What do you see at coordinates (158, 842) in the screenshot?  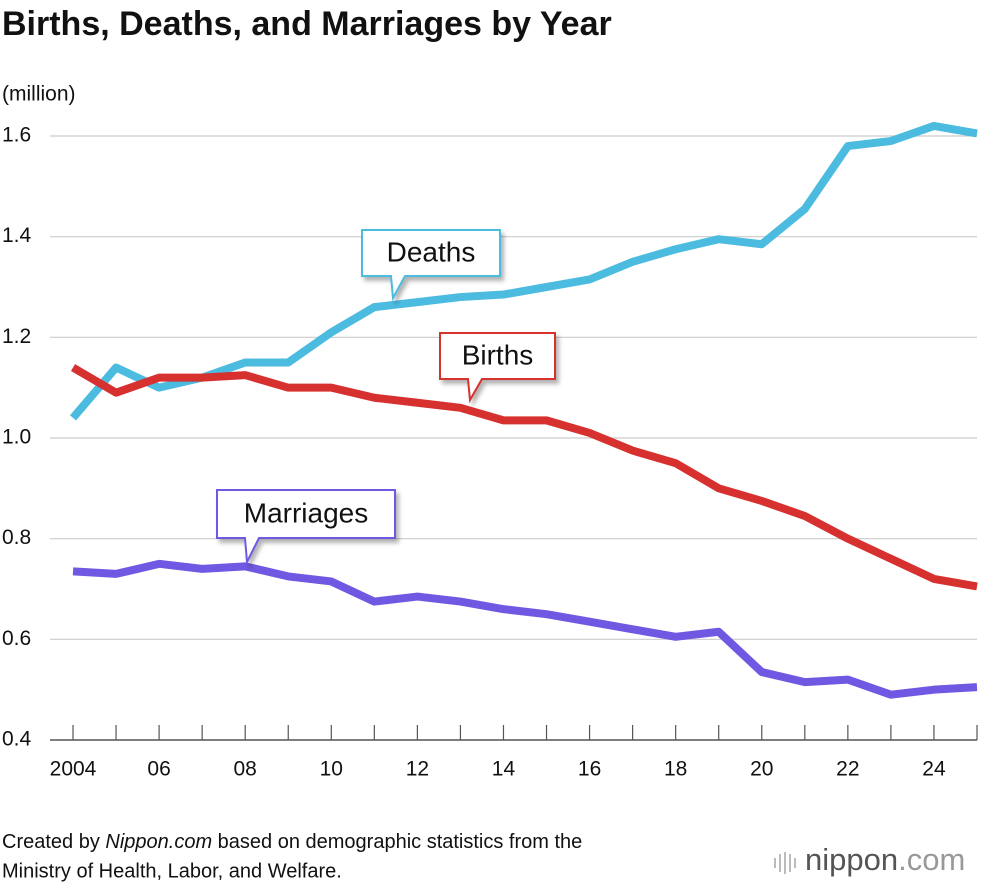 I see `source-text: Nippon.com` at bounding box center [158, 842].